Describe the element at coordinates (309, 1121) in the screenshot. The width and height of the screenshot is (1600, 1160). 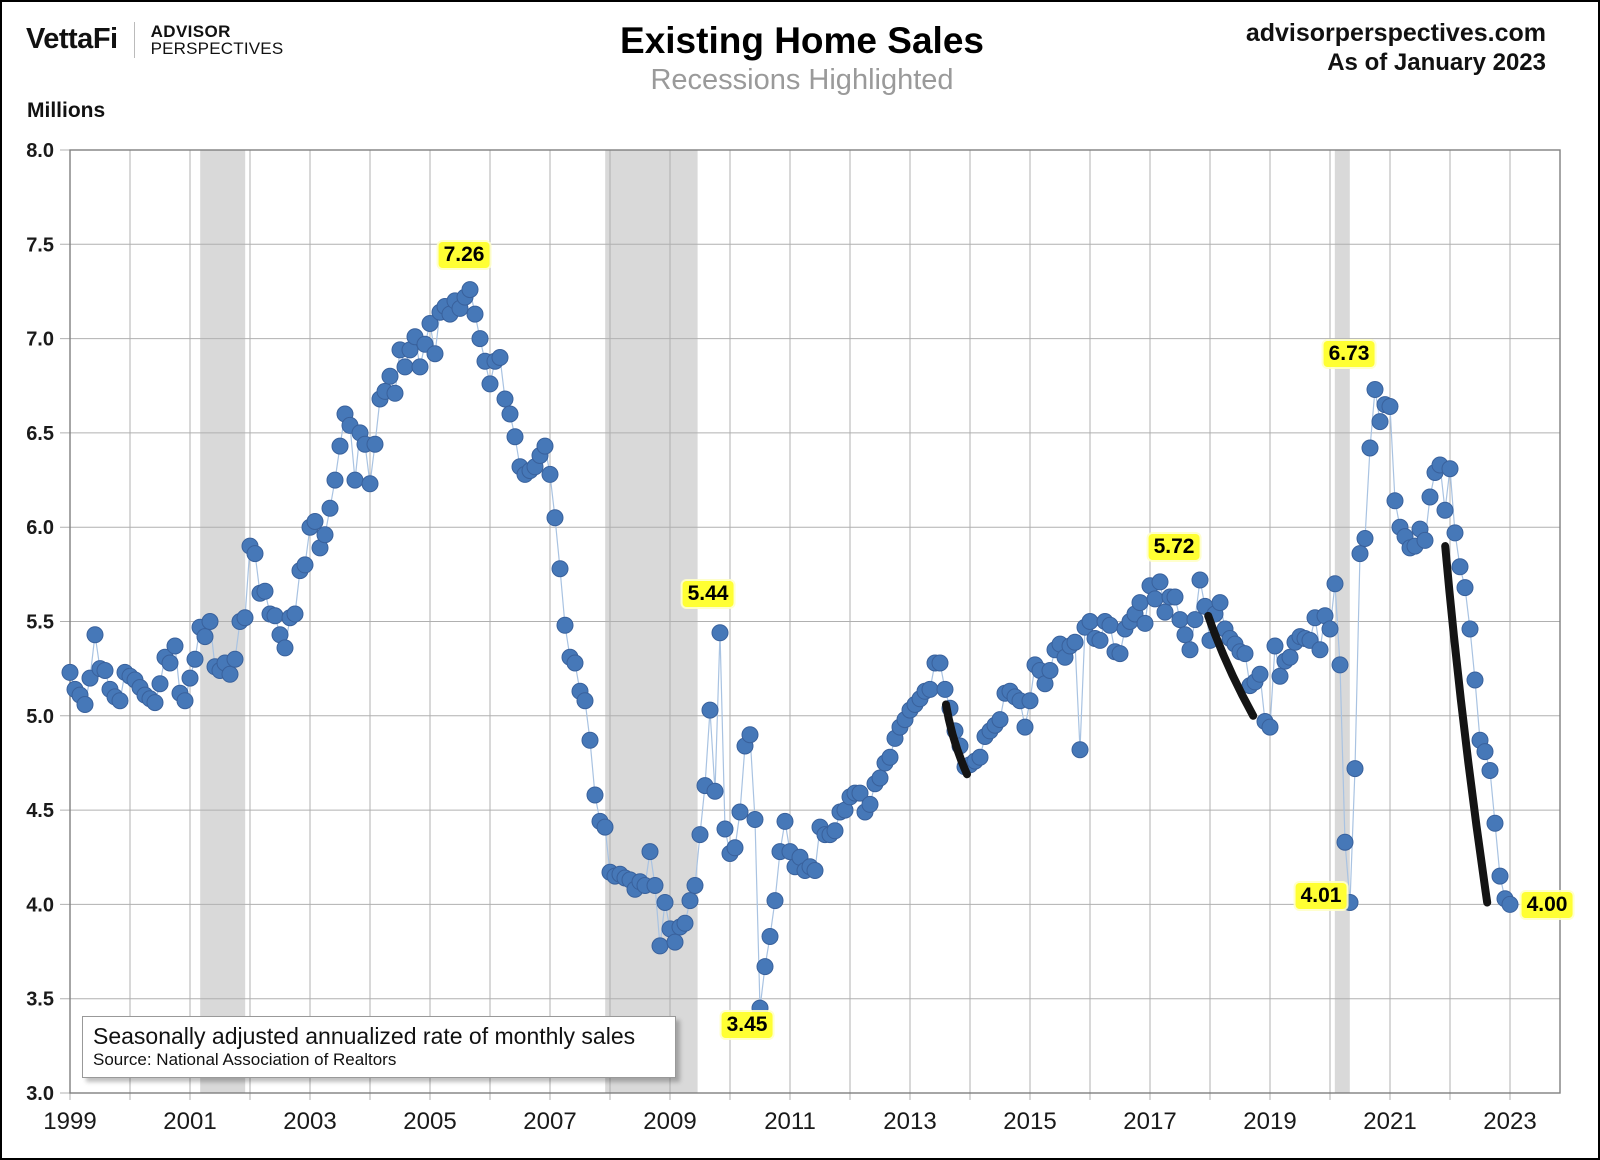
I see `x-tick-label: 2003` at that location.